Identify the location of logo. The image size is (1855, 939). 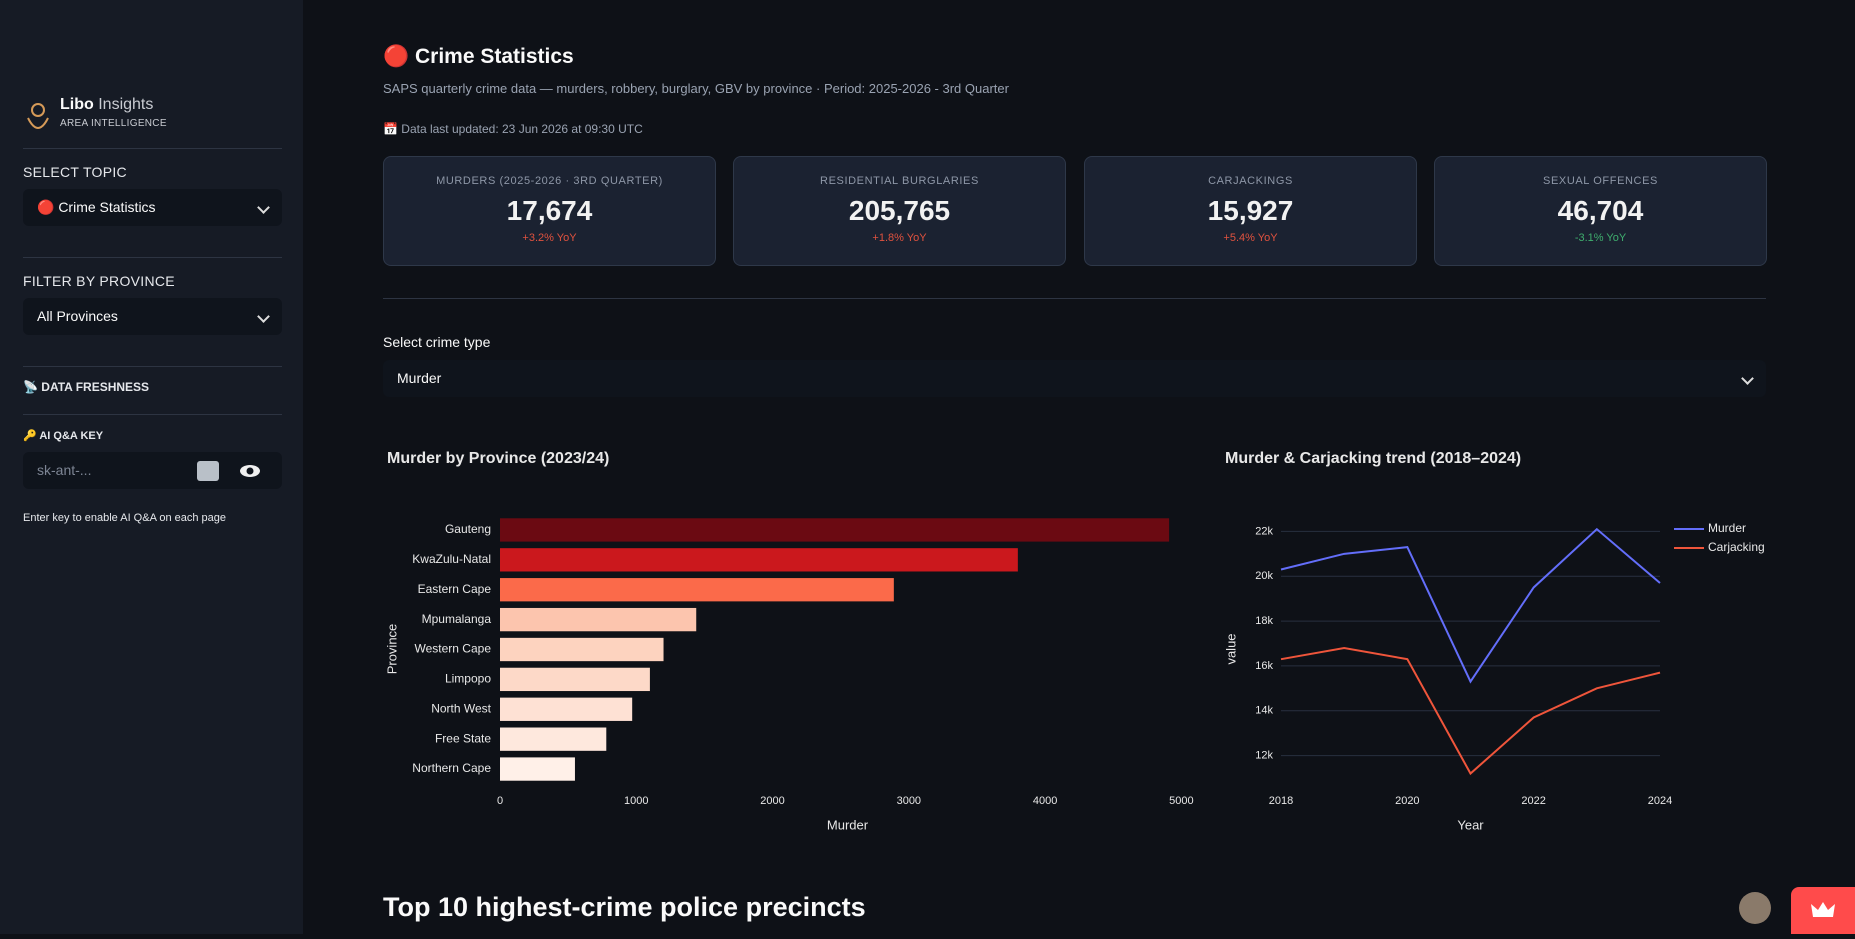
(38, 116).